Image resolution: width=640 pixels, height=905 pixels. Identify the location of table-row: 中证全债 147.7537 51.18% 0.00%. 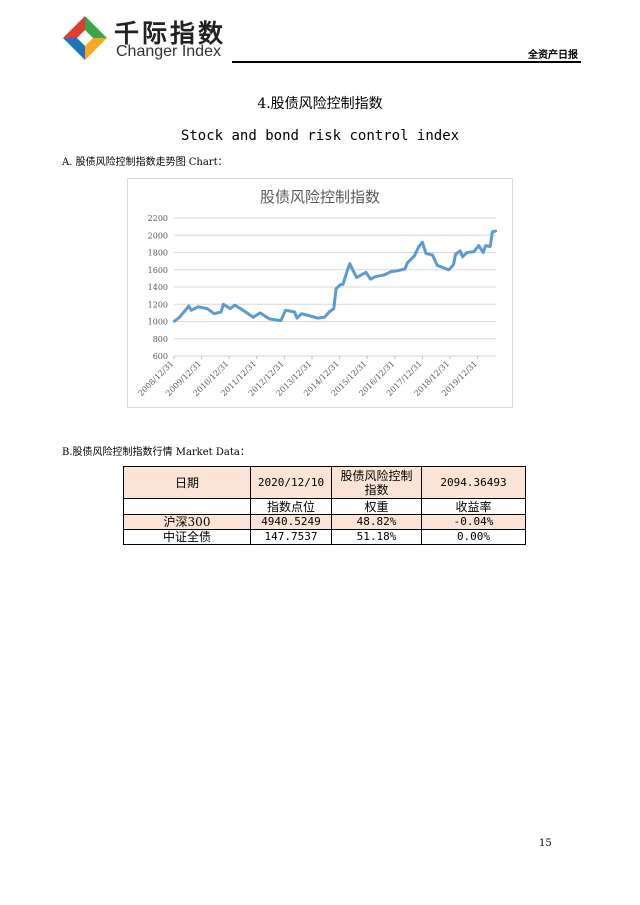
(324, 537).